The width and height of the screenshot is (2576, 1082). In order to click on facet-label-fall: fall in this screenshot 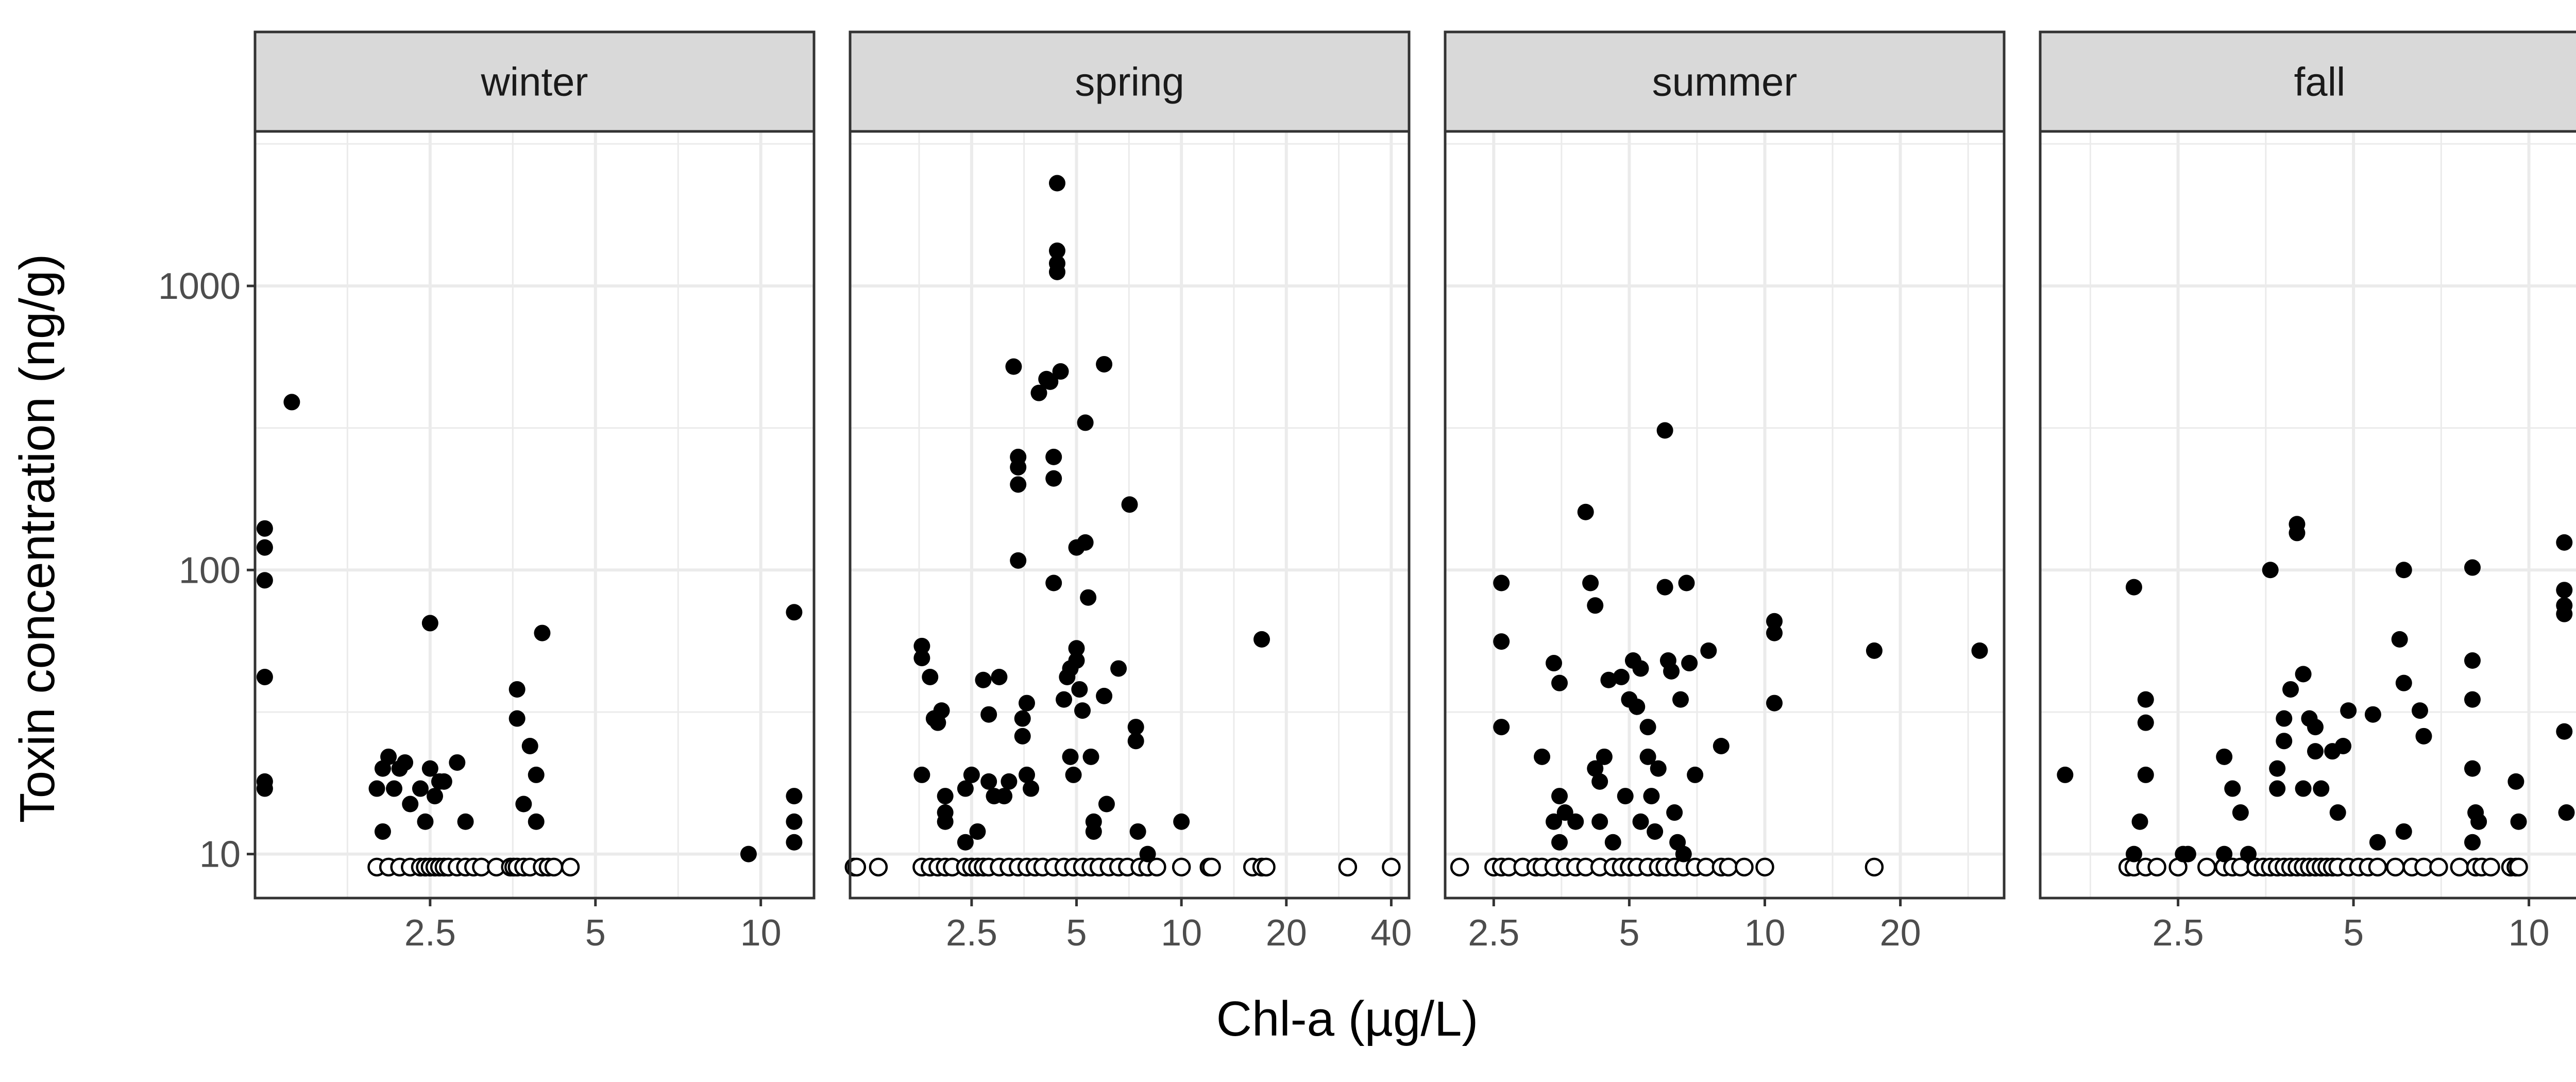, I will do `click(2320, 82)`.